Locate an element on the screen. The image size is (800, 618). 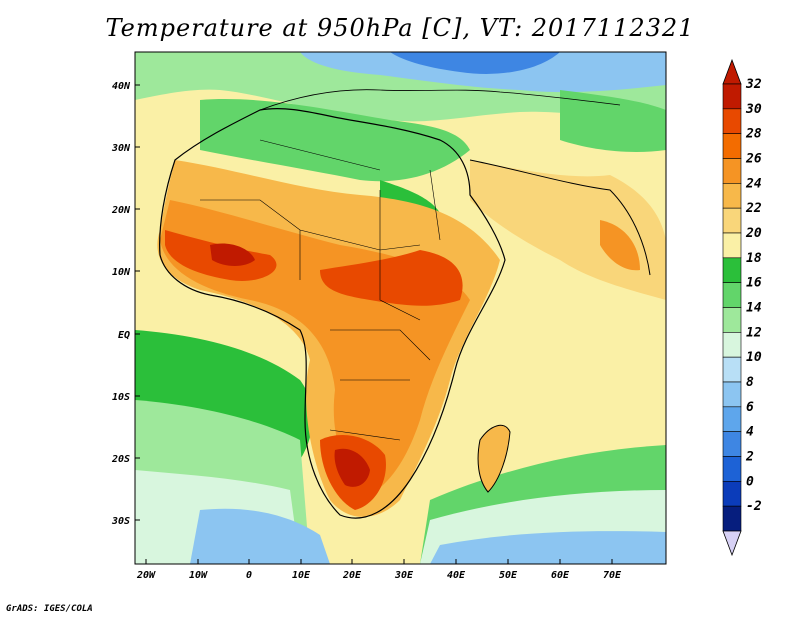
arabia-india-coastline is located at coordinates (560, 217).